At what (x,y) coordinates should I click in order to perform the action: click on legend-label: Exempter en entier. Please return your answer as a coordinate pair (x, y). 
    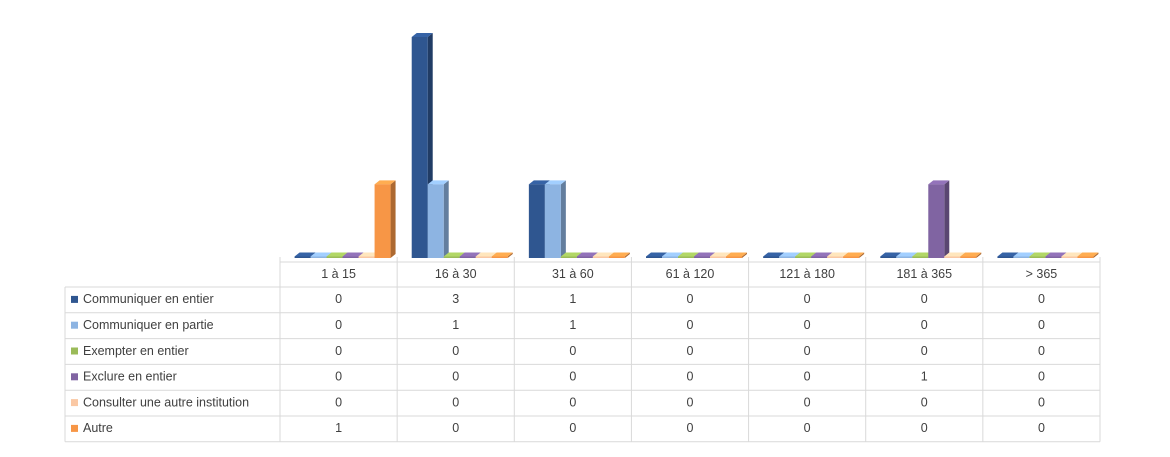
    Looking at the image, I should click on (136, 351).